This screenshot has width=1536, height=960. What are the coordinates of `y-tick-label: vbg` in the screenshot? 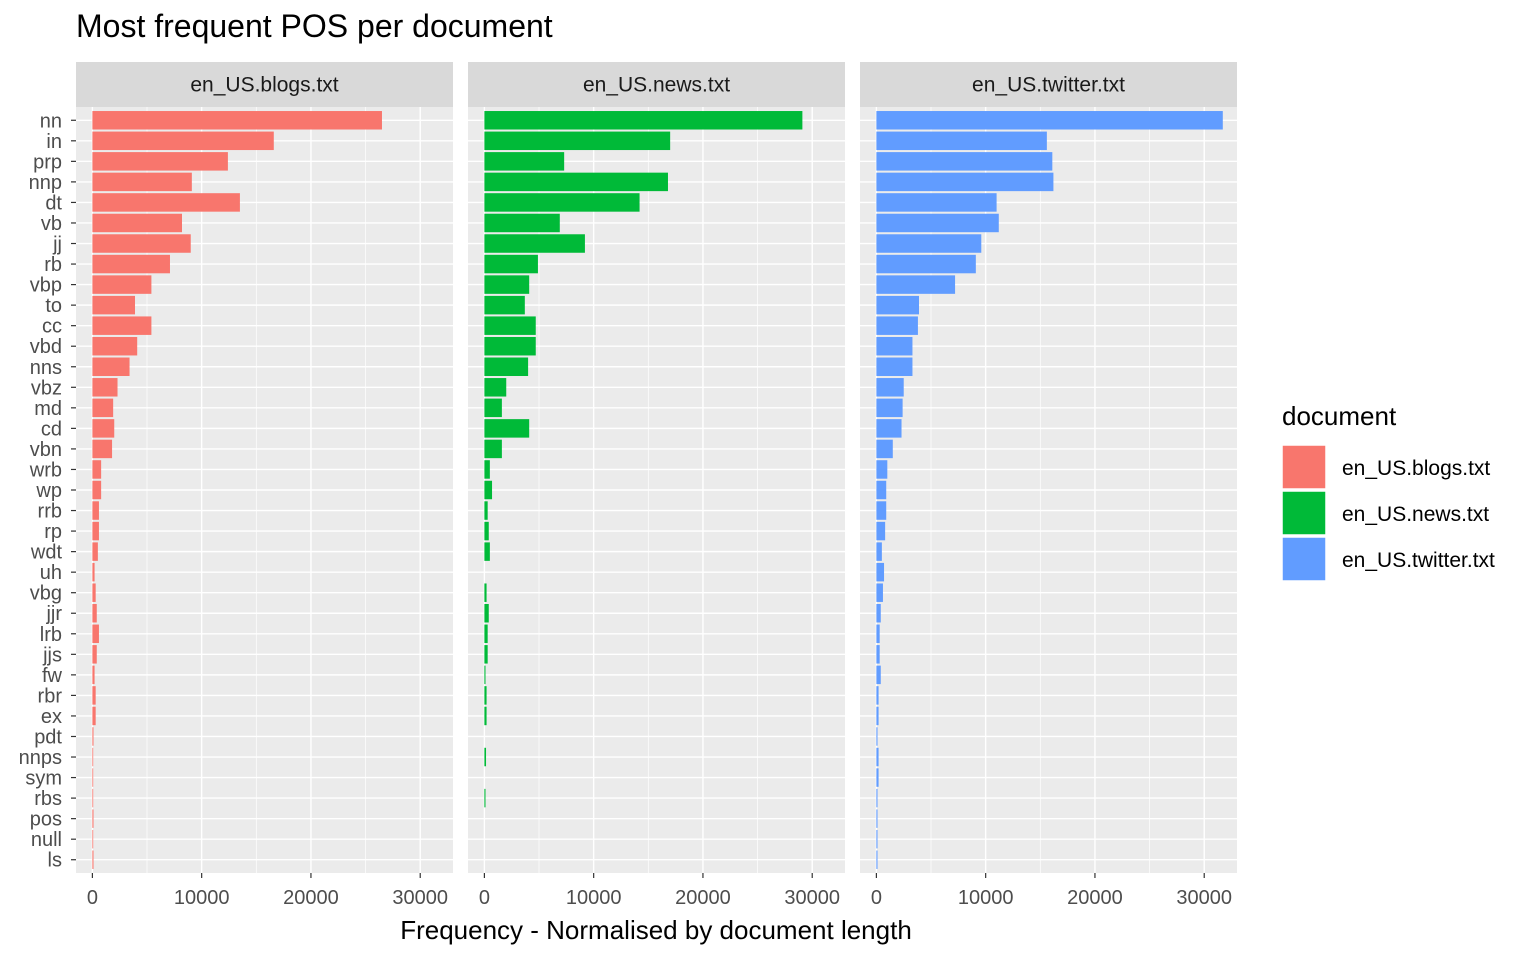 It's located at (46, 594).